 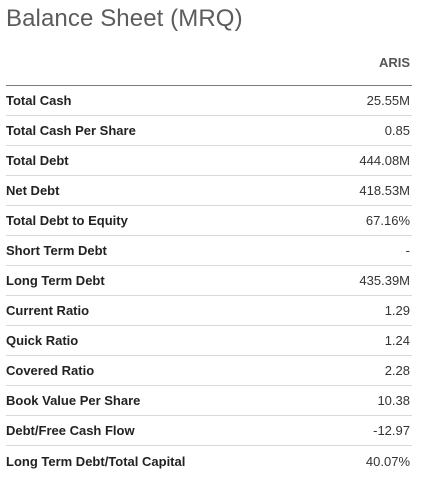 What do you see at coordinates (355, 130) in the screenshot?
I see `row-value: 0.85` at bounding box center [355, 130].